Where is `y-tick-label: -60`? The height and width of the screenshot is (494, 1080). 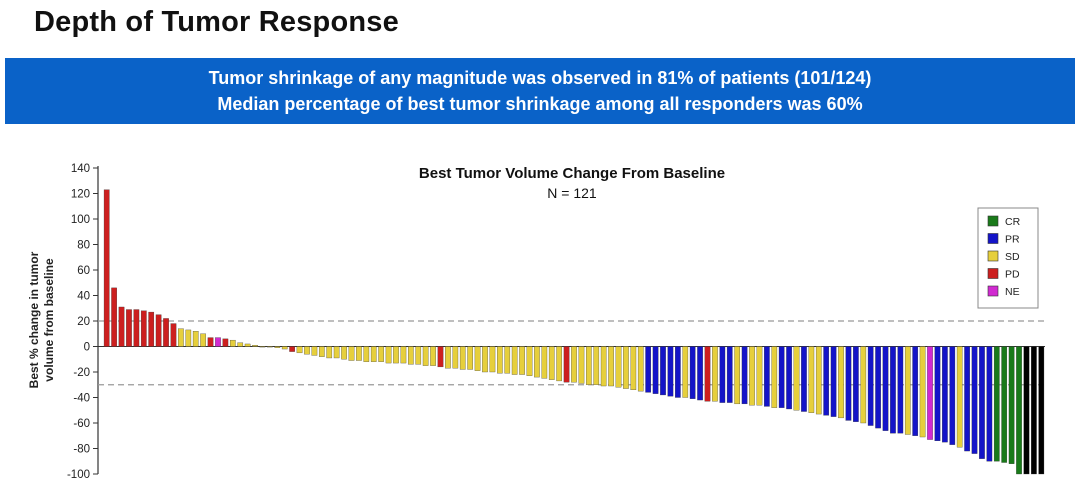
y-tick-label: -60 is located at coordinates (81, 424).